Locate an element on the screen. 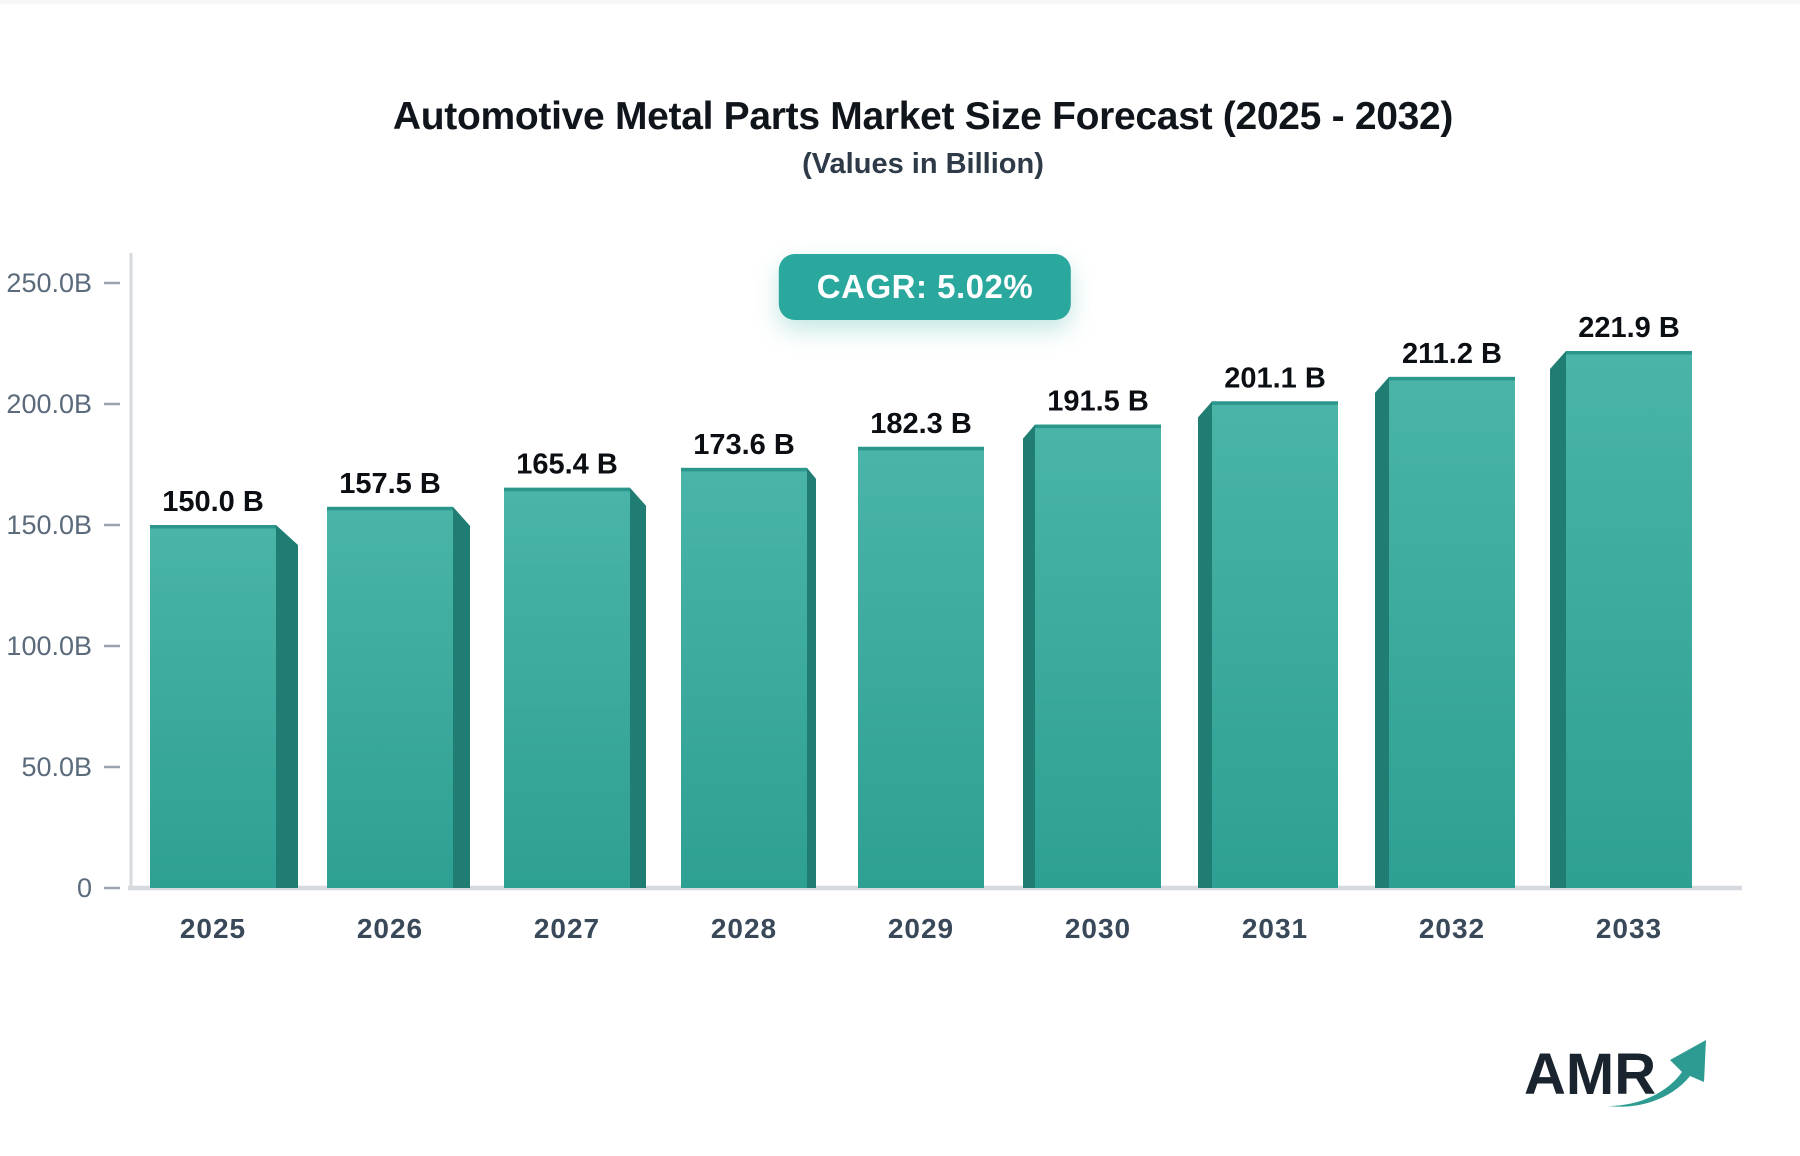  x-axis-category-label: 2027 is located at coordinates (567, 928).